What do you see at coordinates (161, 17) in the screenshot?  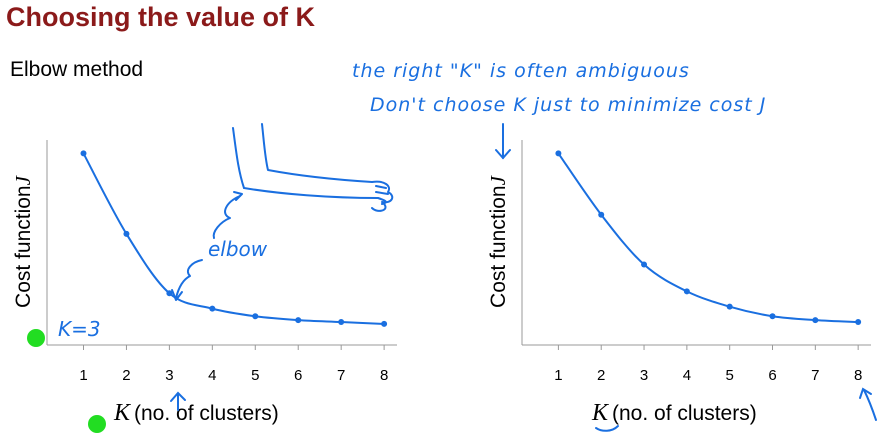 I see `slide-title: Choosing the value of K` at bounding box center [161, 17].